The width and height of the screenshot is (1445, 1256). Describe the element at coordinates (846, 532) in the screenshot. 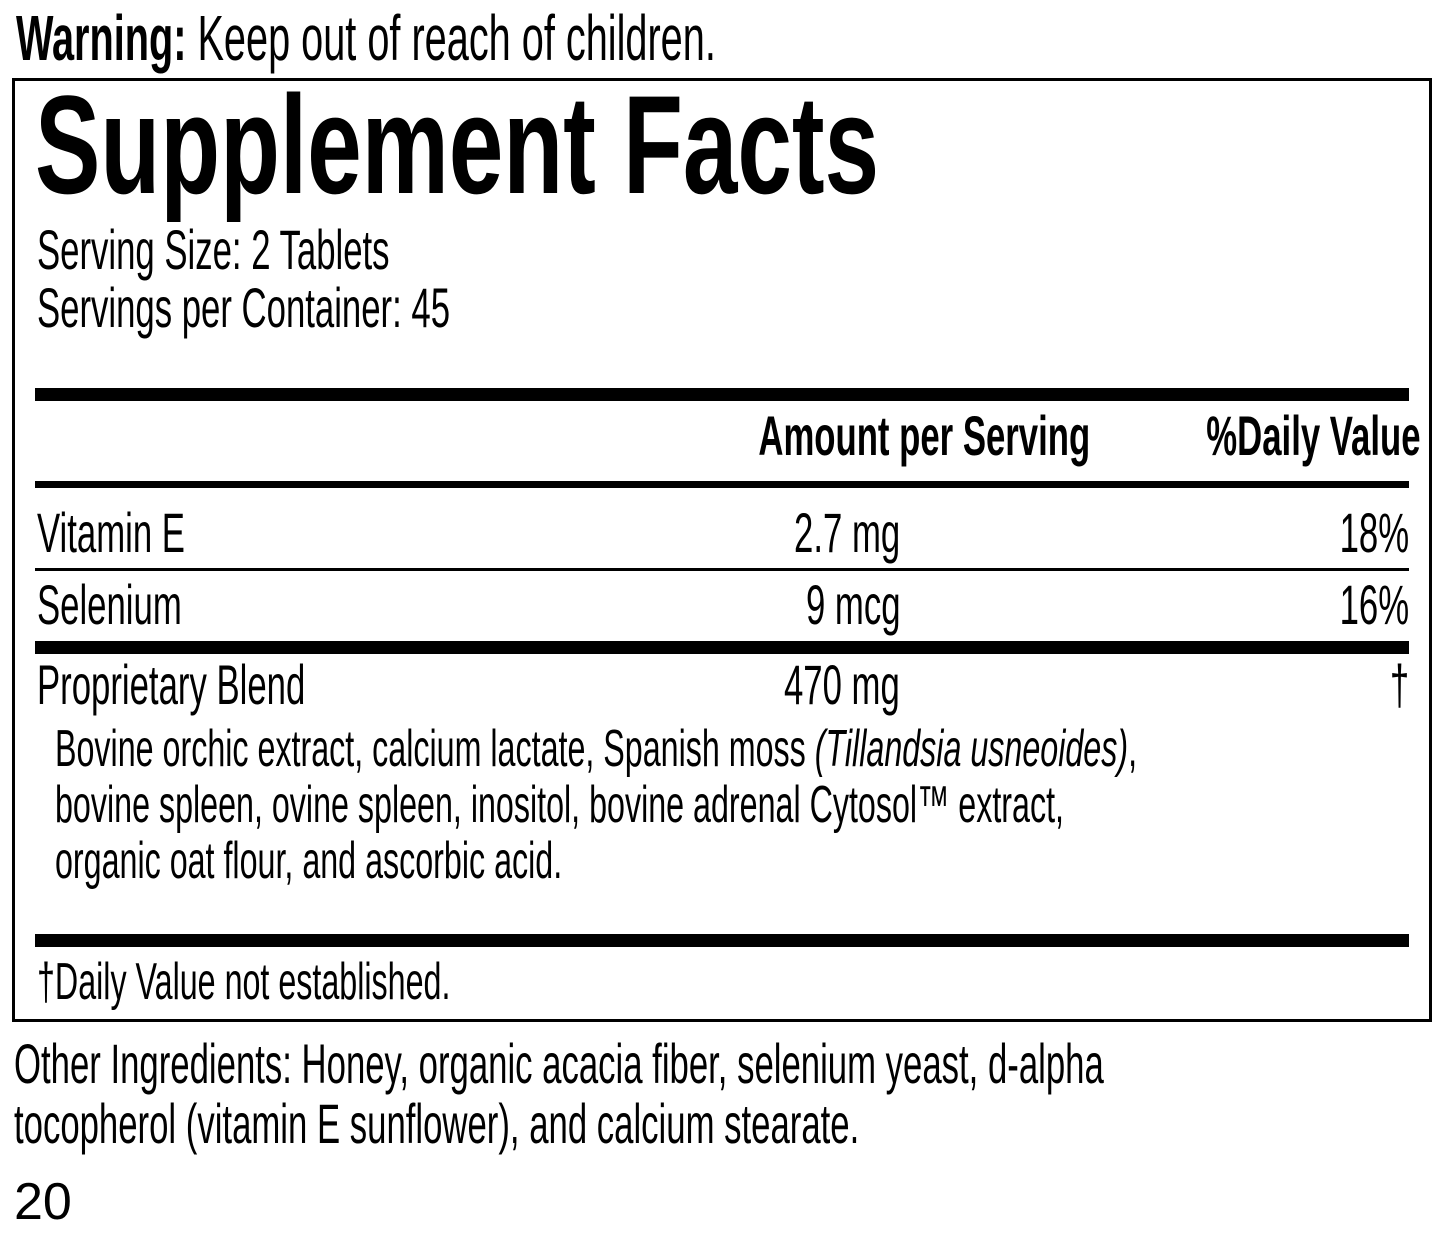

I see `nutrient-amount-vitamin-e: 2.7 mg` at that location.